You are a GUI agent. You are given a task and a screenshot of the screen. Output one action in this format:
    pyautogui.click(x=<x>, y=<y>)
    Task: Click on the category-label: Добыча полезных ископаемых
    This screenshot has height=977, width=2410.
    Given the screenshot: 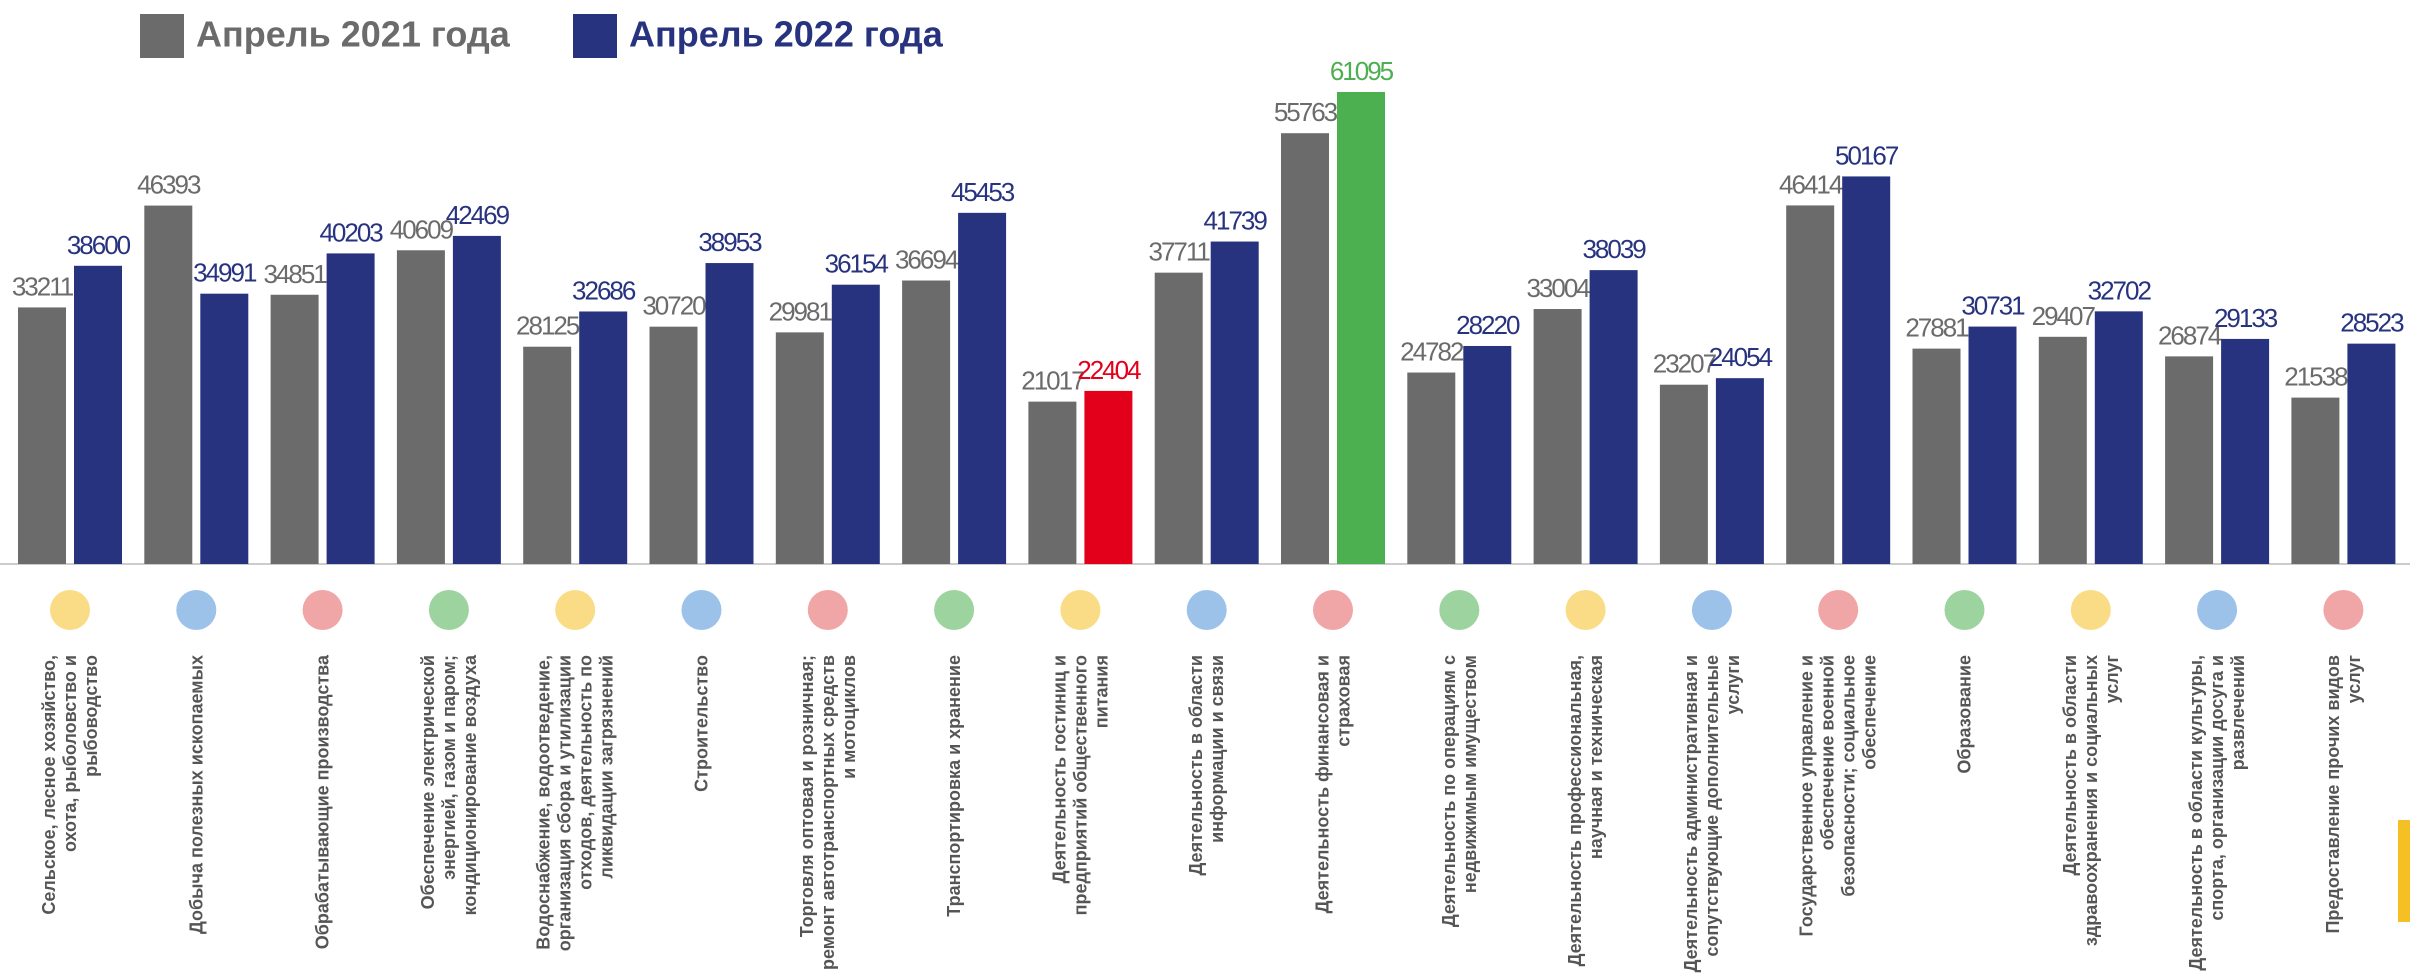 What is the action you would take?
    pyautogui.click(x=196, y=794)
    